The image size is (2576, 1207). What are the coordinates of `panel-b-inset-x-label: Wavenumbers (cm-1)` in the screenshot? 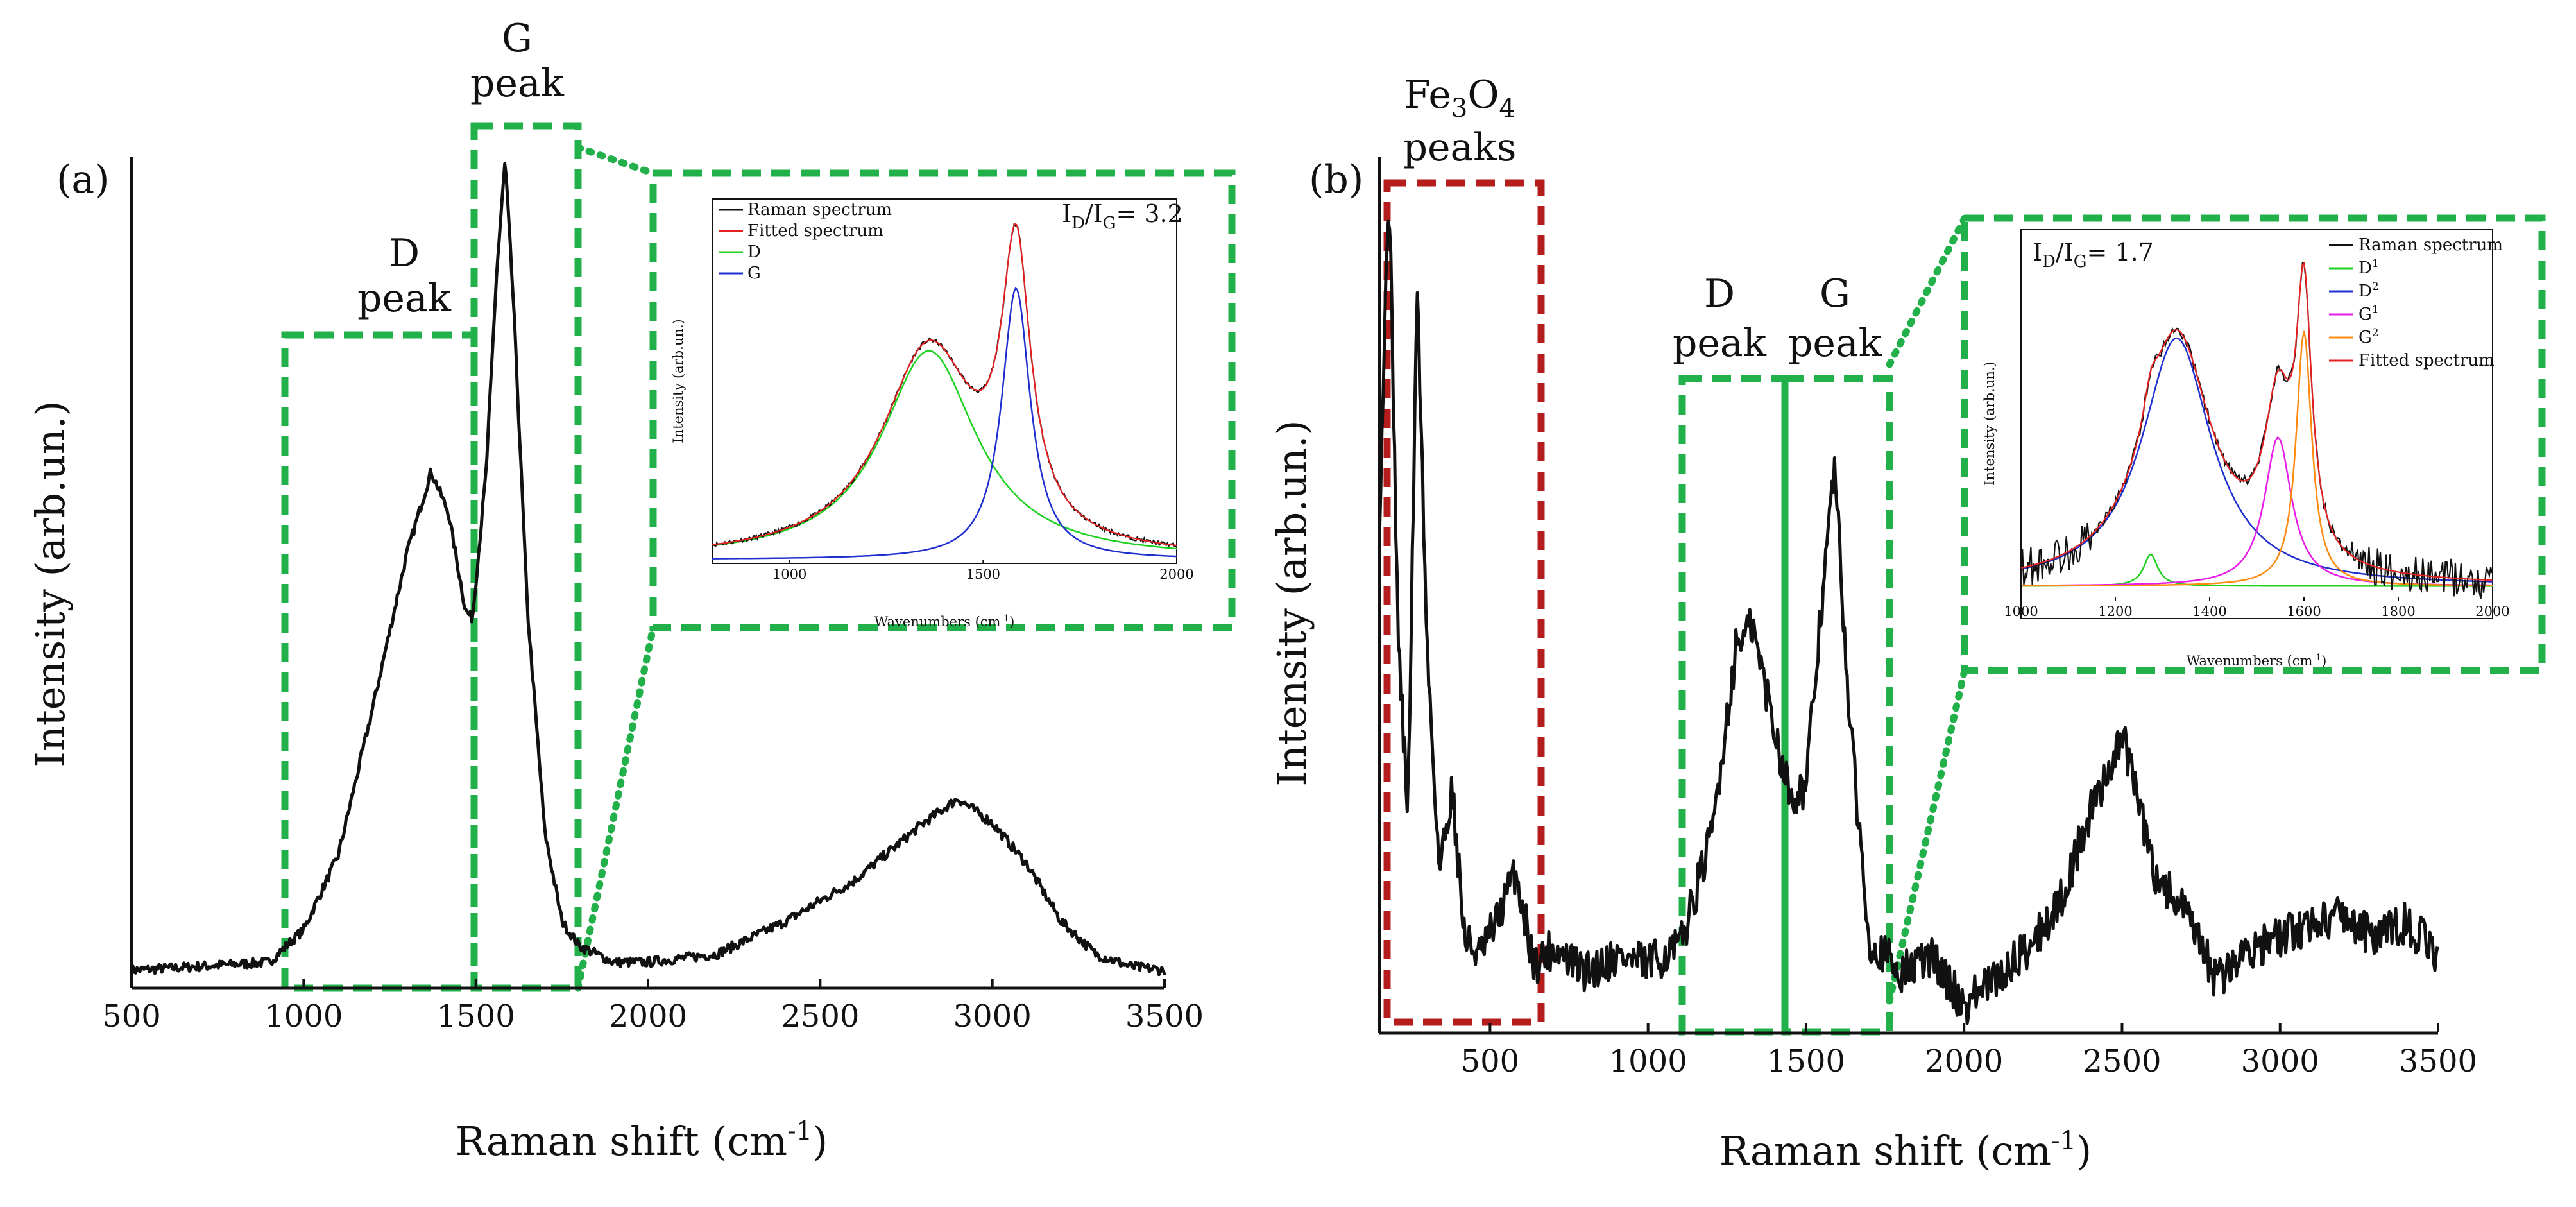 It's located at (2257, 661).